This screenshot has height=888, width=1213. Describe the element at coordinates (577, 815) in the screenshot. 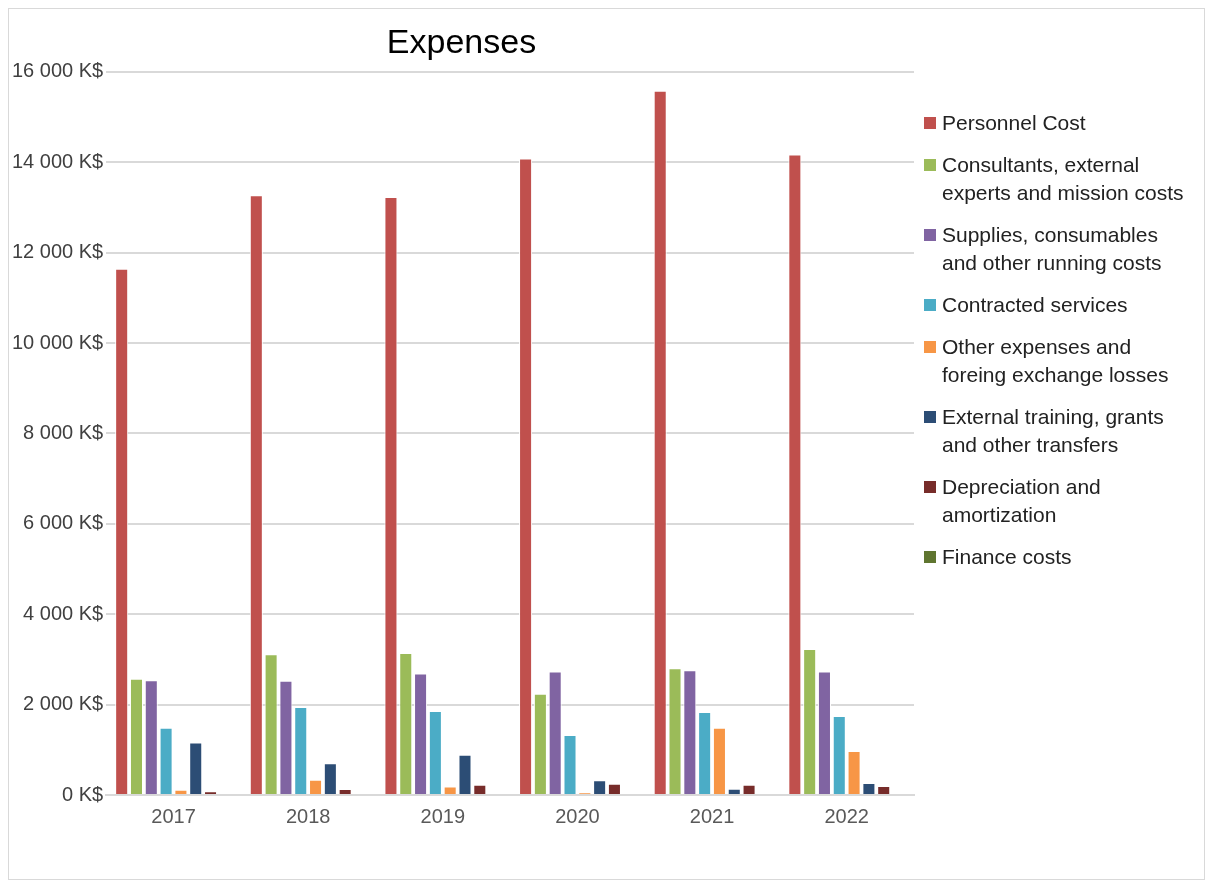

I see `x-tick-label: 2020` at that location.